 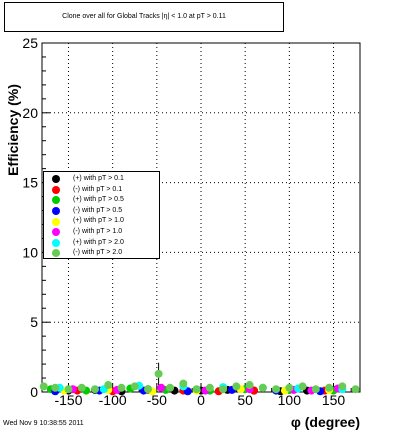 What do you see at coordinates (113, 400) in the screenshot?
I see `x-tick-label: -100` at bounding box center [113, 400].